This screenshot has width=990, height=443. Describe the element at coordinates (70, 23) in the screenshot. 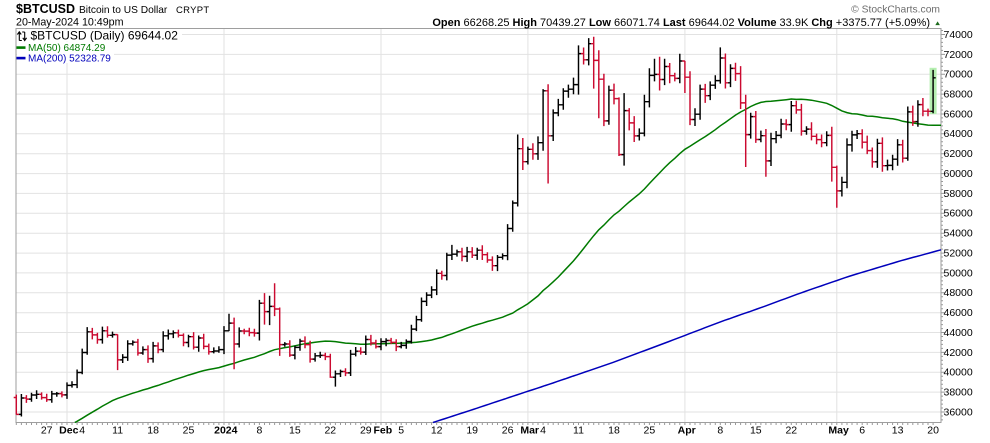

I see `svg-text: 20-May-2024 10:49pm` at that location.